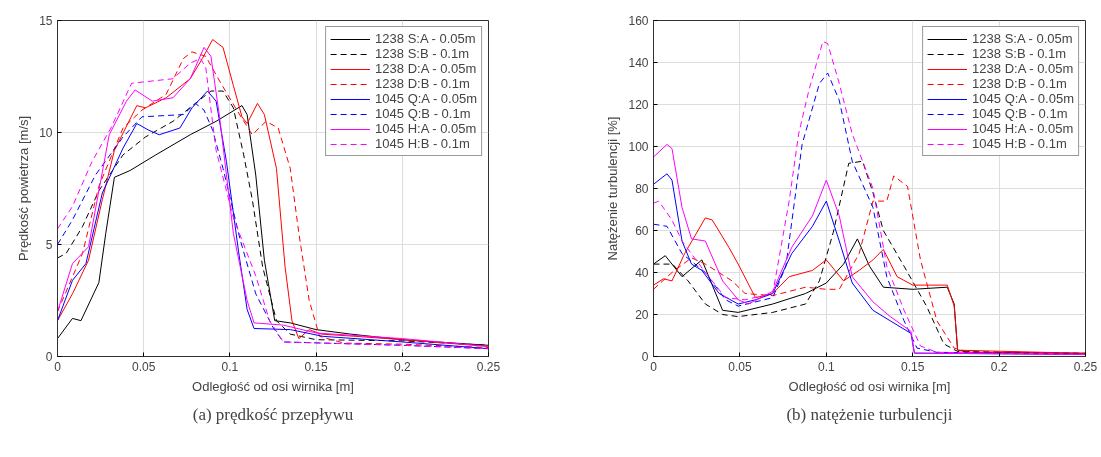 The height and width of the screenshot is (457, 1101). Describe the element at coordinates (613, 188) in the screenshot. I see `y-axis-title: Natężenie turbulencji [%]` at that location.